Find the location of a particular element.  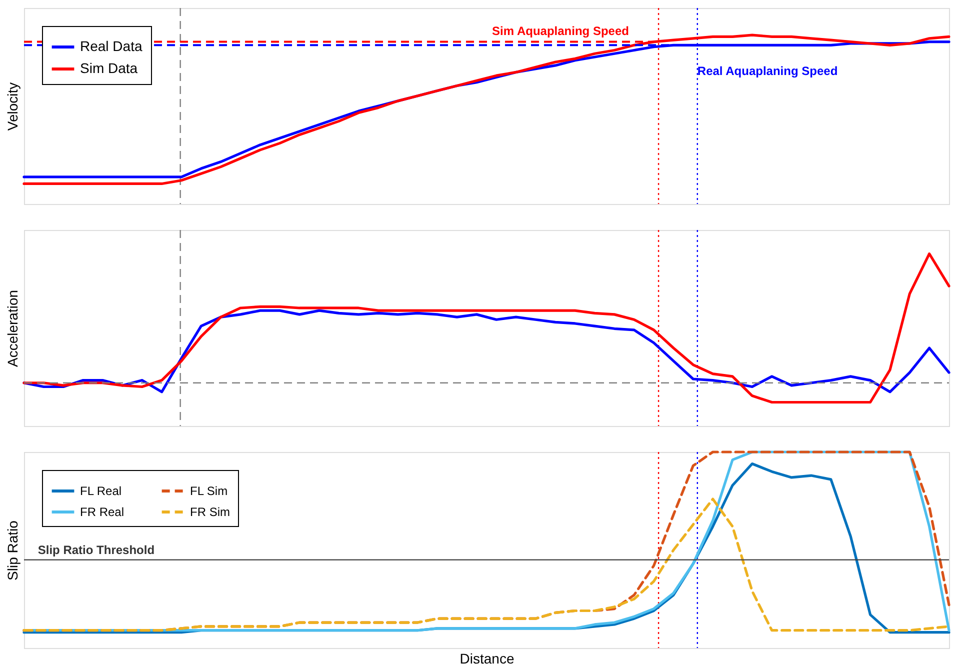

legend-label: FR Real is located at coordinates (102, 512).